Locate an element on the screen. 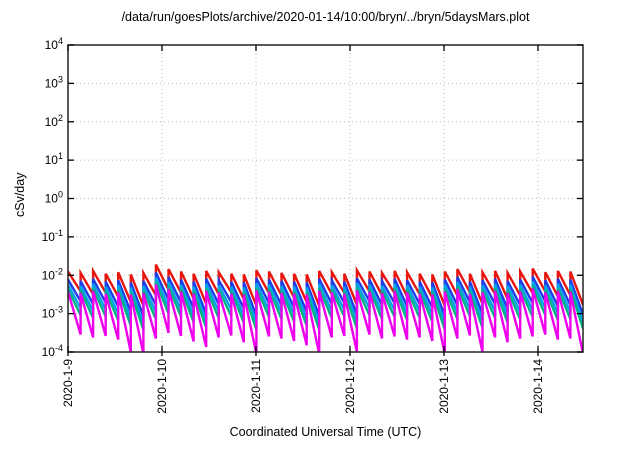  y-tick-label: 10⁰ is located at coordinates (54, 198).